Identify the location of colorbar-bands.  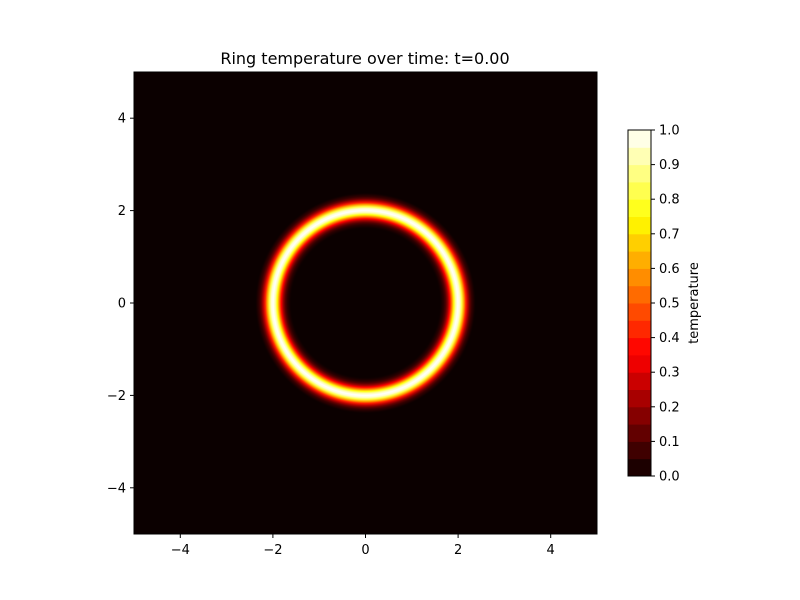
(639, 303).